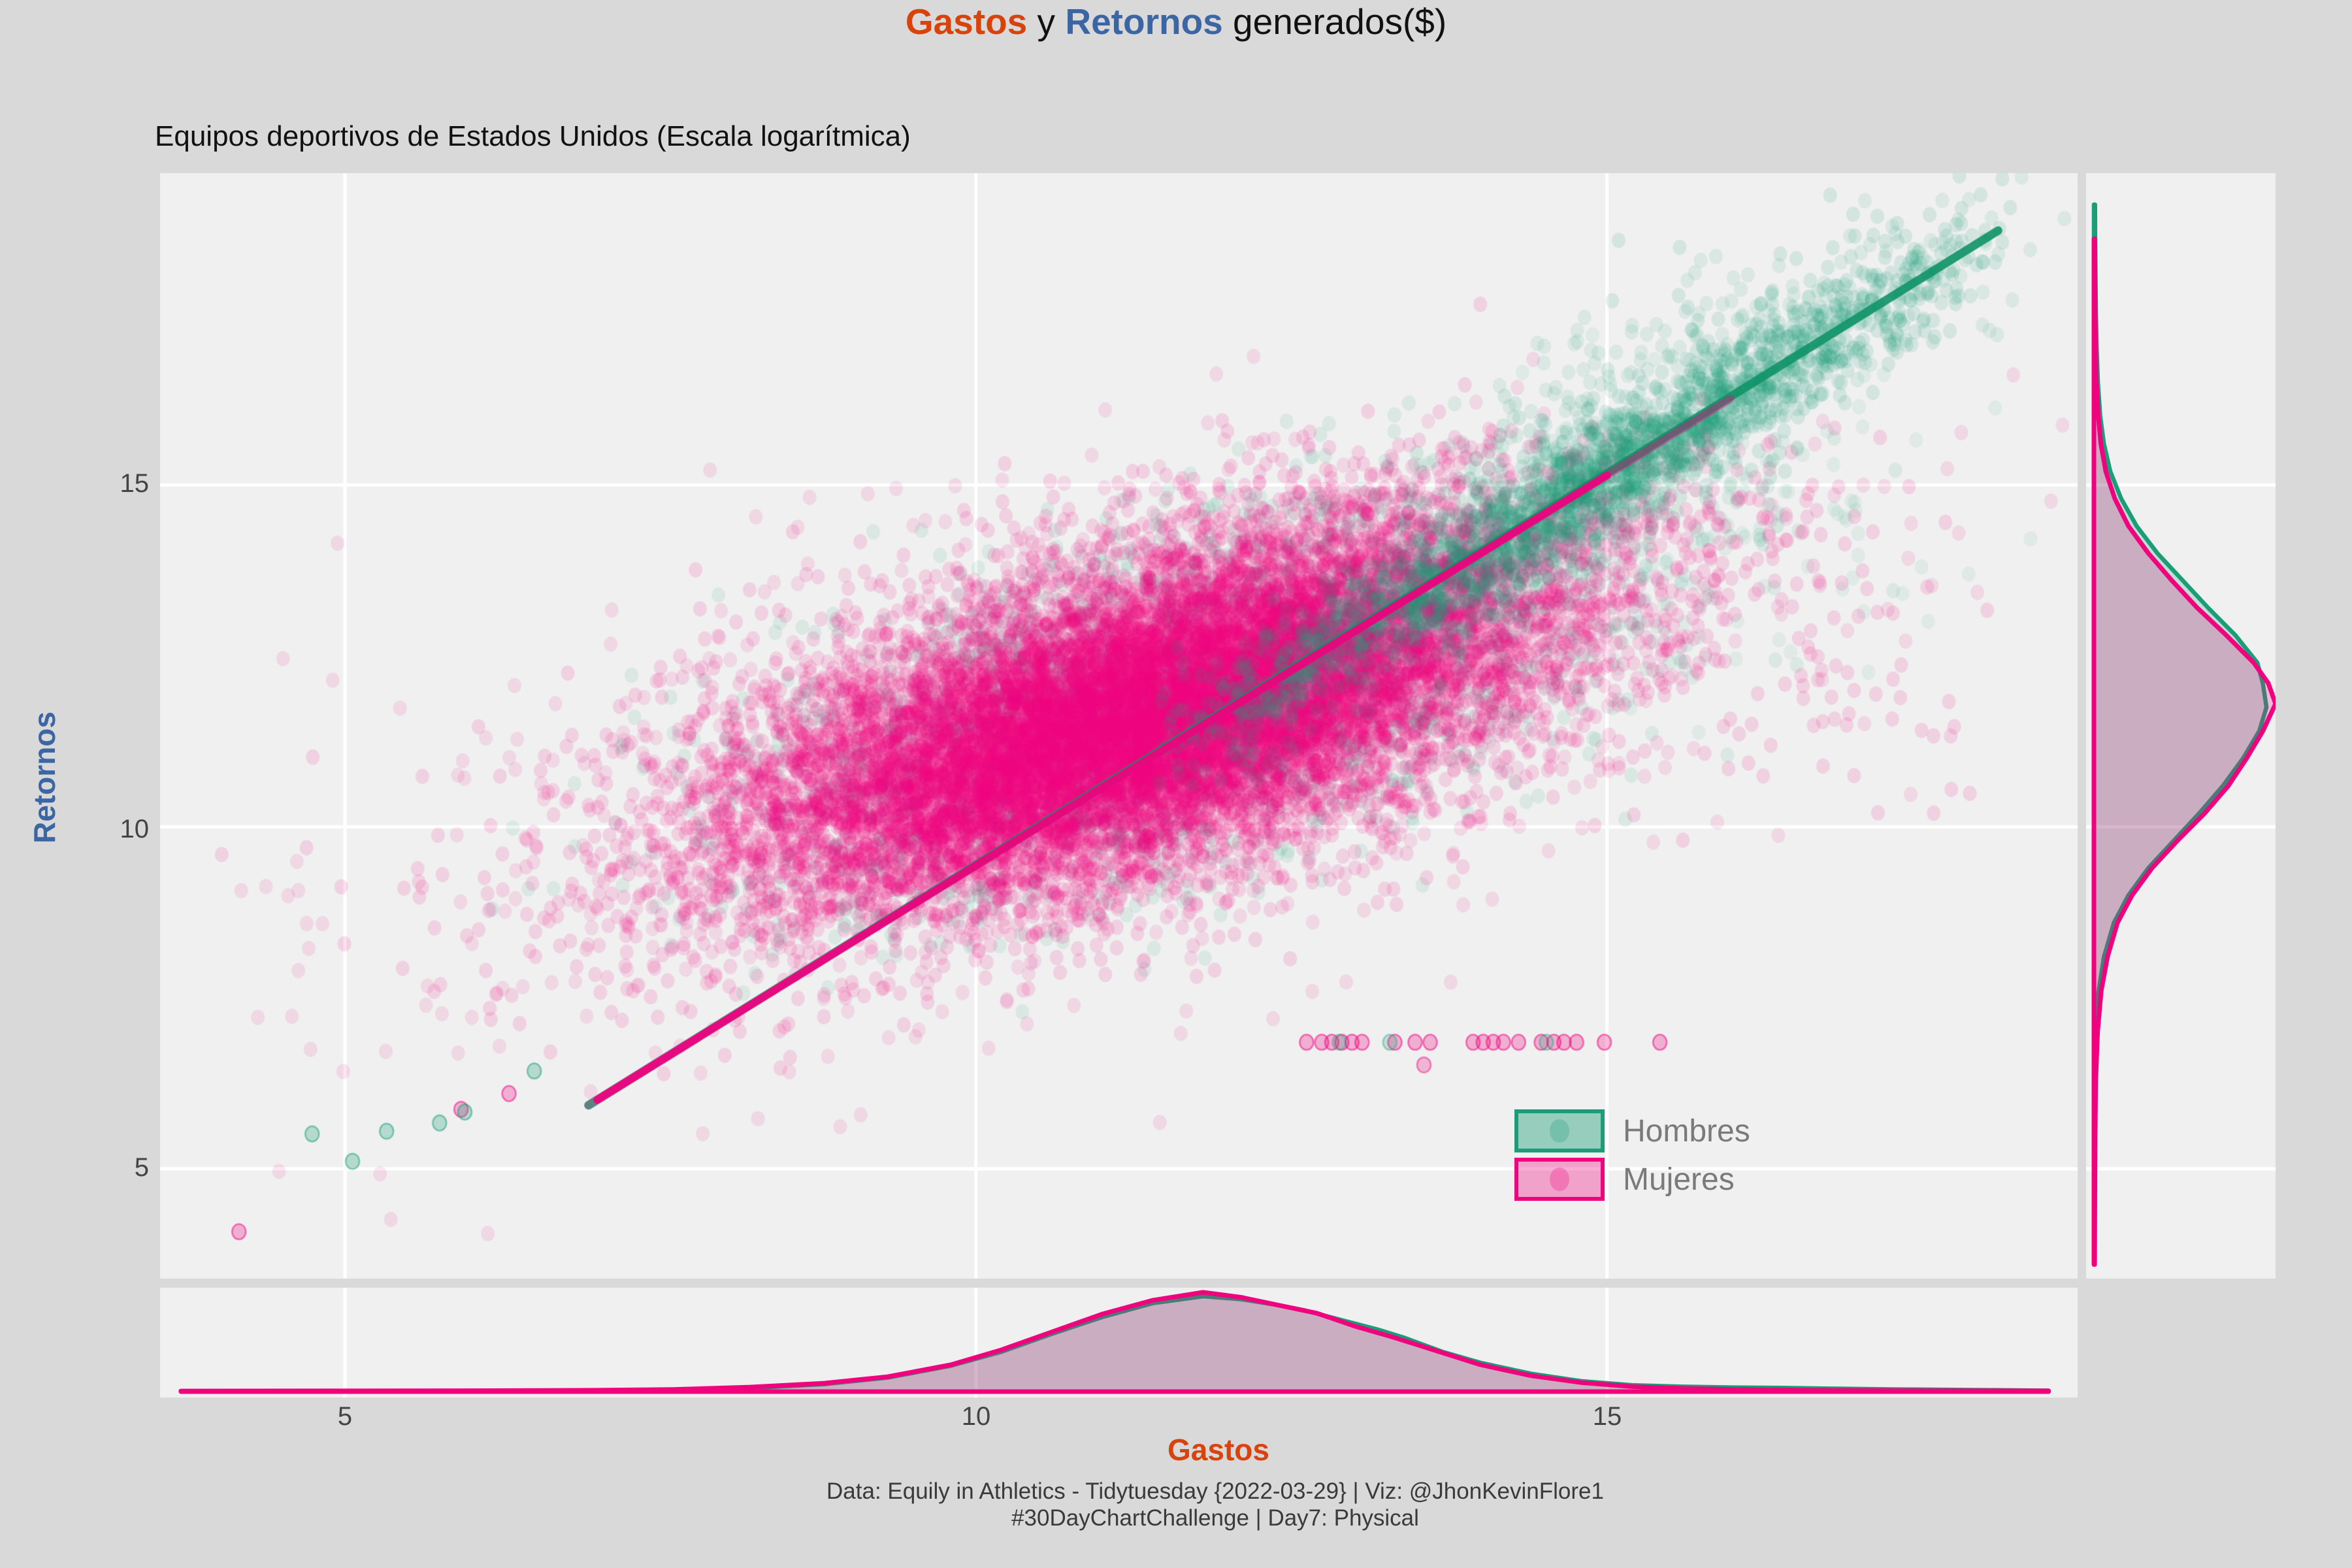  I want to click on legend-key-hombres, so click(1559, 1130).